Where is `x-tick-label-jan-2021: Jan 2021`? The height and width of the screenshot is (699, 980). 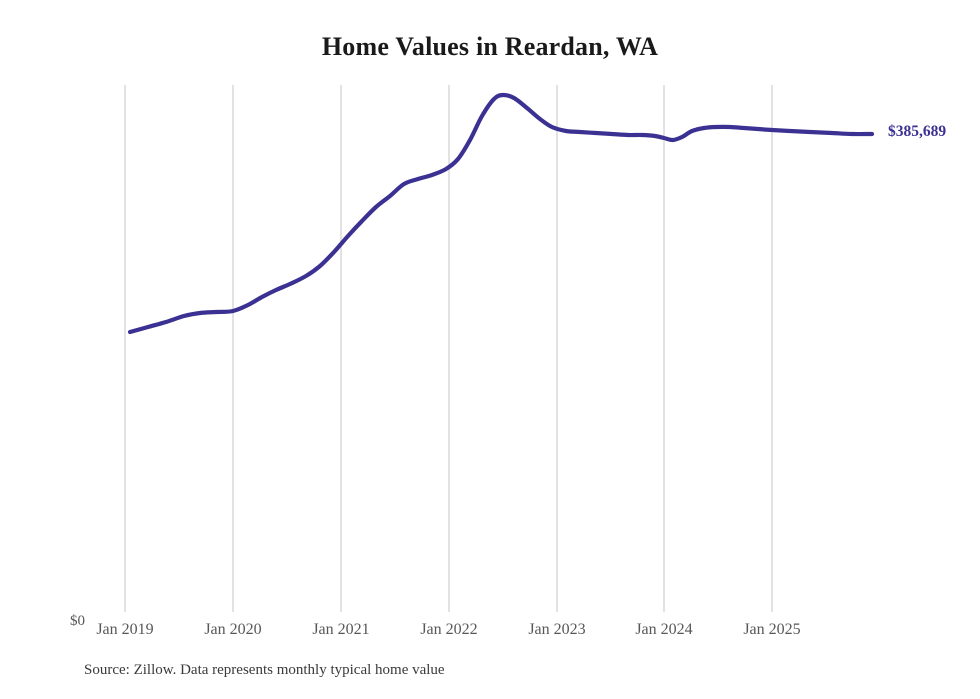 x-tick-label-jan-2021: Jan 2021 is located at coordinates (340, 629).